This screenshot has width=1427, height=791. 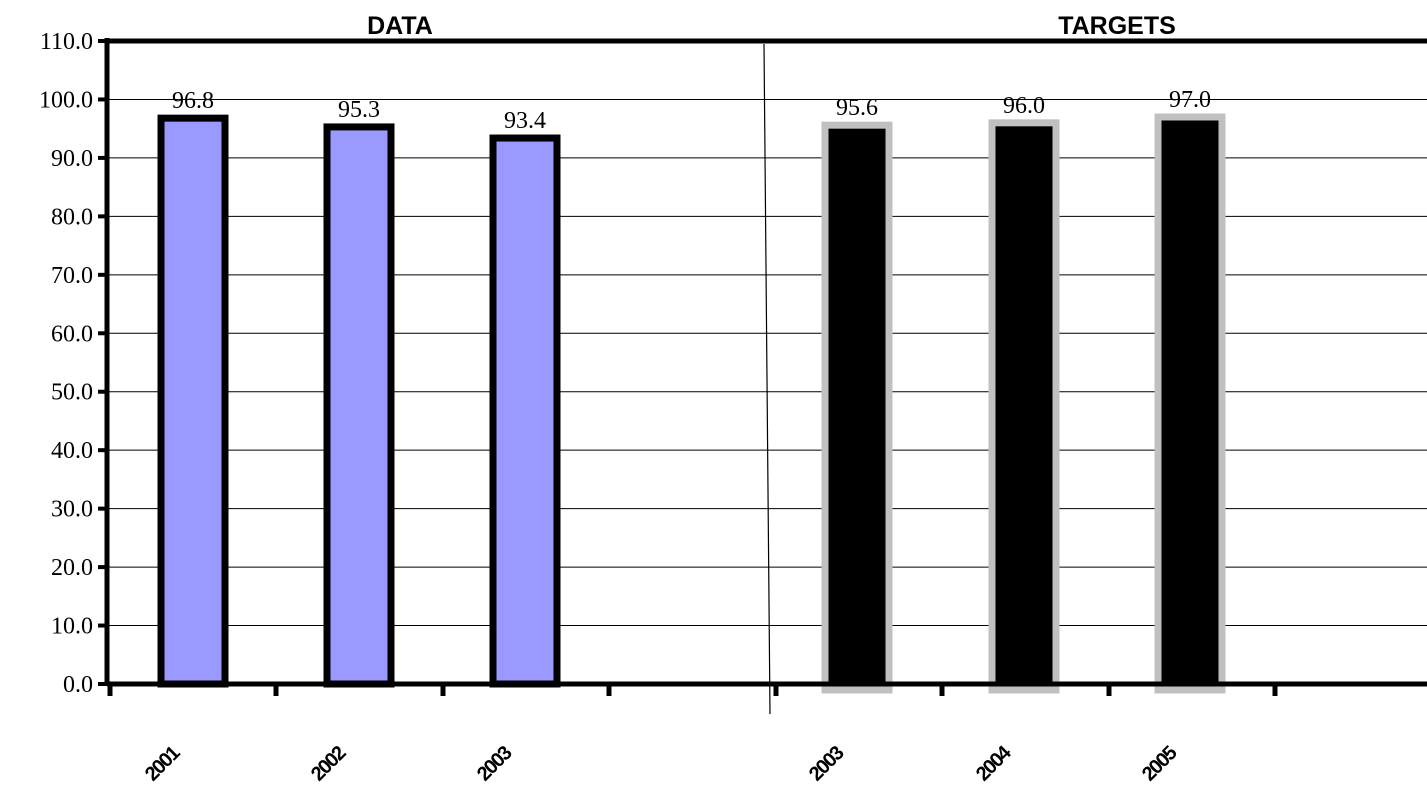 What do you see at coordinates (72, 627) in the screenshot?
I see `y-tick-label: 10.0` at bounding box center [72, 627].